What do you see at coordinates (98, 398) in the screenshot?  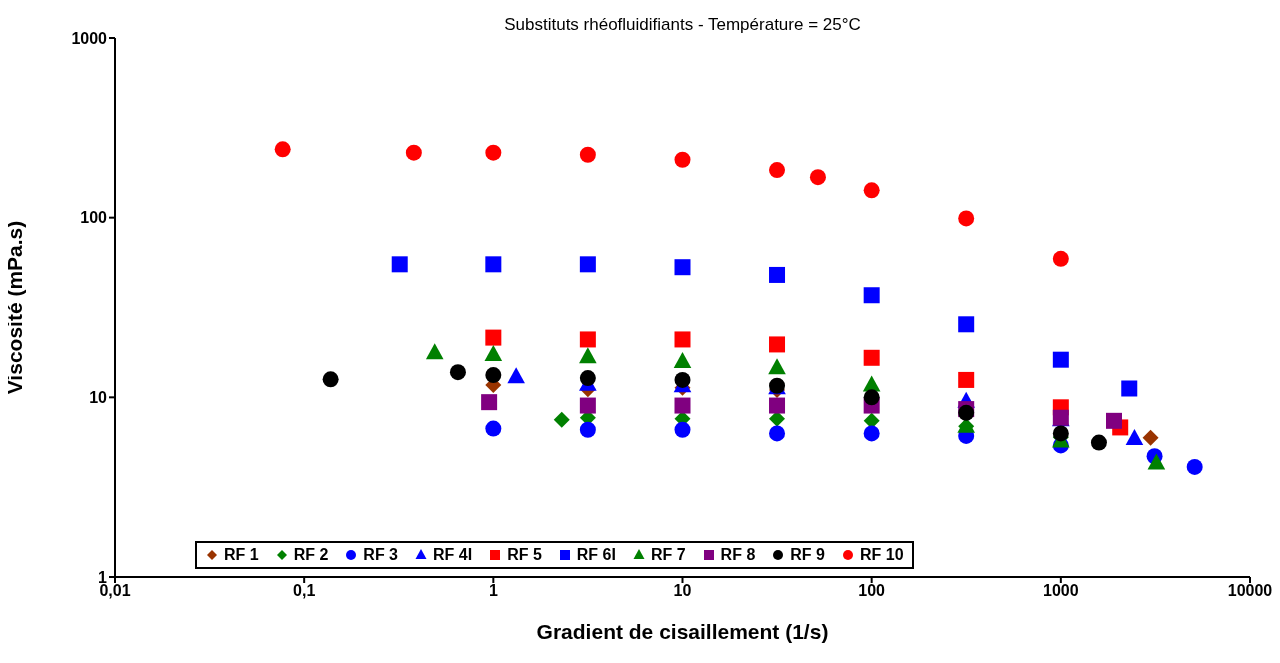 I see `y-tick-label: 10` at bounding box center [98, 398].